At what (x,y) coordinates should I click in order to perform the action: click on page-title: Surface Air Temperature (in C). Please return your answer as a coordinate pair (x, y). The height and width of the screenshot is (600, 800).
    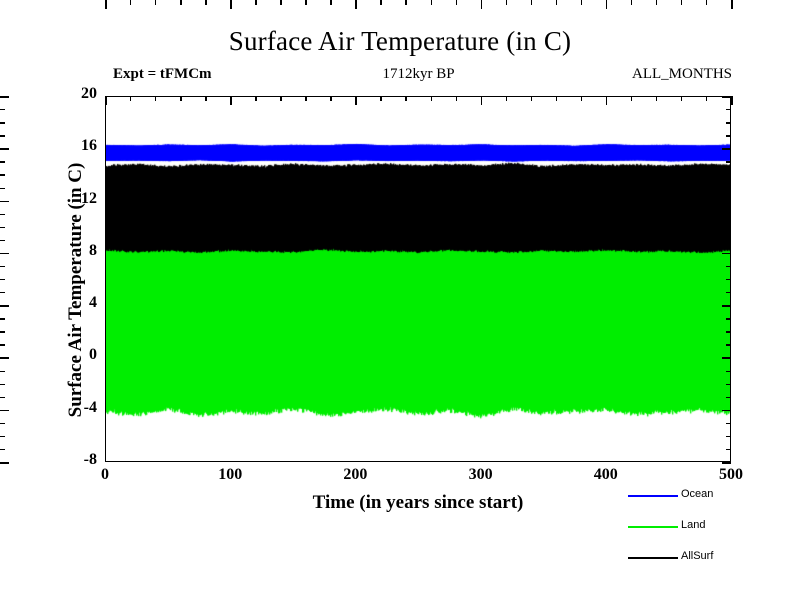
    Looking at the image, I should click on (400, 41).